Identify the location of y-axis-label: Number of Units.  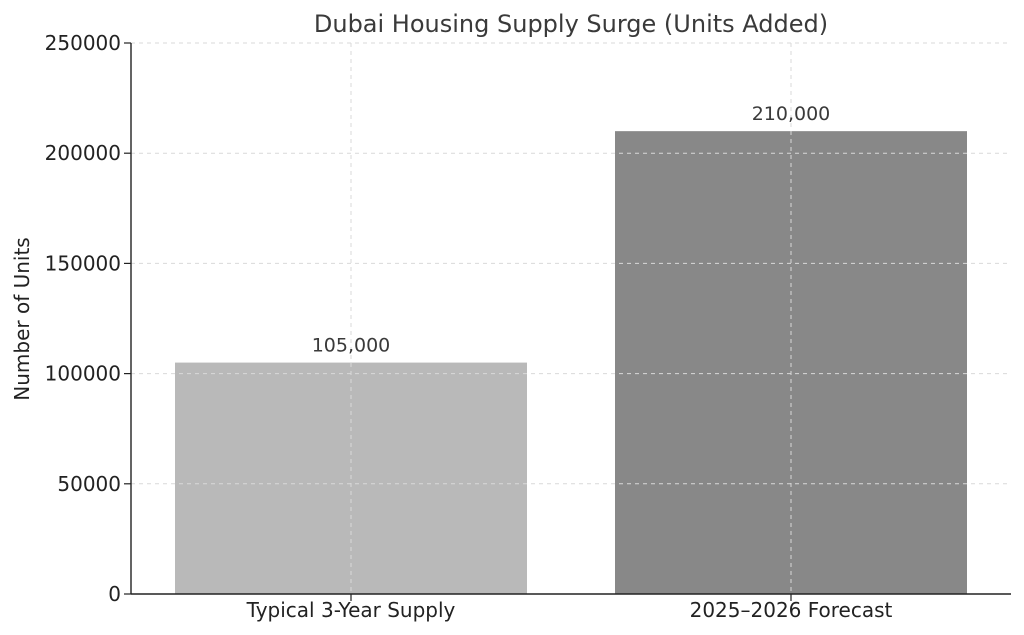
(22, 318).